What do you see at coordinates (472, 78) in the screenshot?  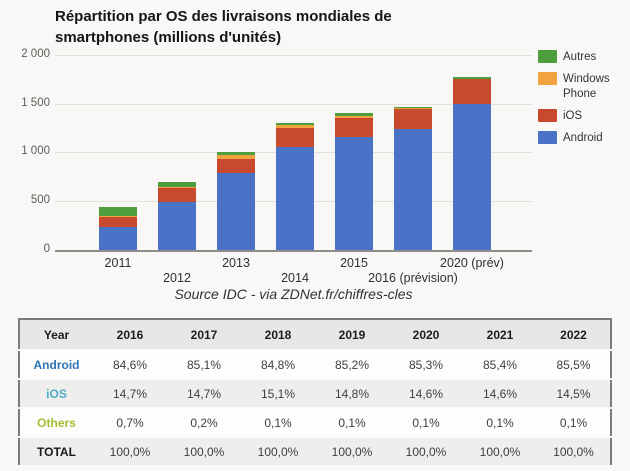 I see `bar-2020-autres` at bounding box center [472, 78].